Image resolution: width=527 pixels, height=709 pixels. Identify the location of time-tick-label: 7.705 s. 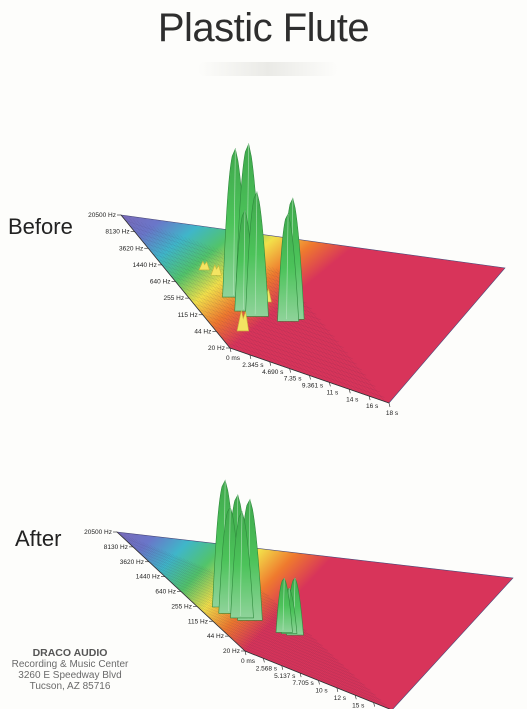
(303, 683).